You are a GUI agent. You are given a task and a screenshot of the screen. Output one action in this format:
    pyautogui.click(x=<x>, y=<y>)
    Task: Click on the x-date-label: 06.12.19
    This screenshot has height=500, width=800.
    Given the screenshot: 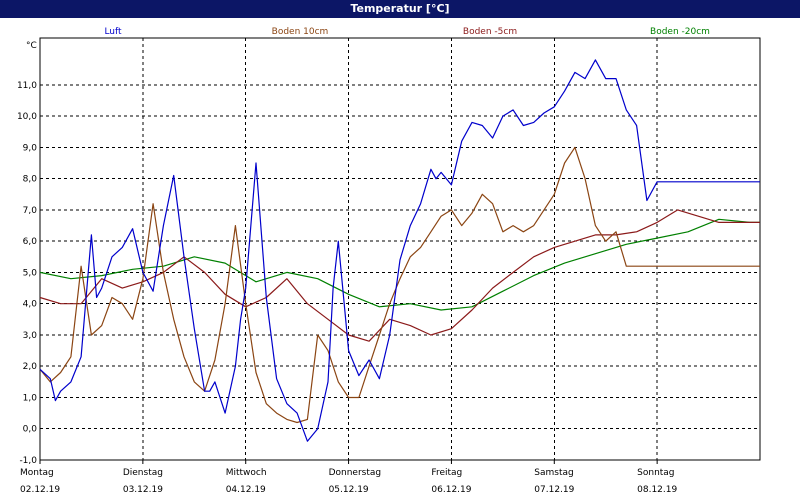 What is the action you would take?
    pyautogui.click(x=451, y=490)
    